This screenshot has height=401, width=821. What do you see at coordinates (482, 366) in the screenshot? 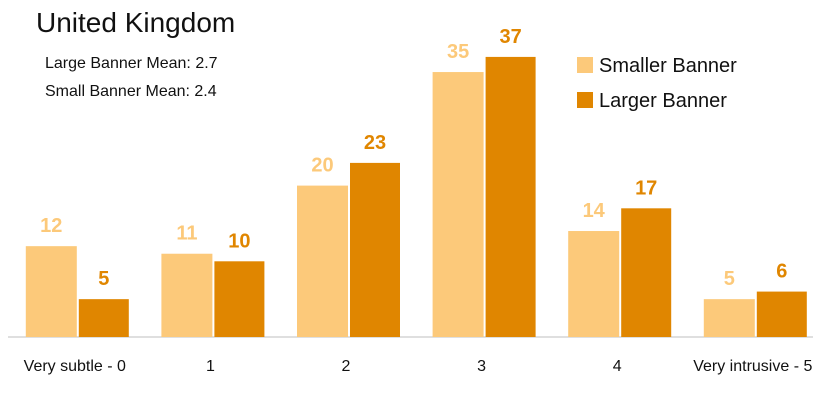
I see `x-tick-label: 3` at bounding box center [482, 366].